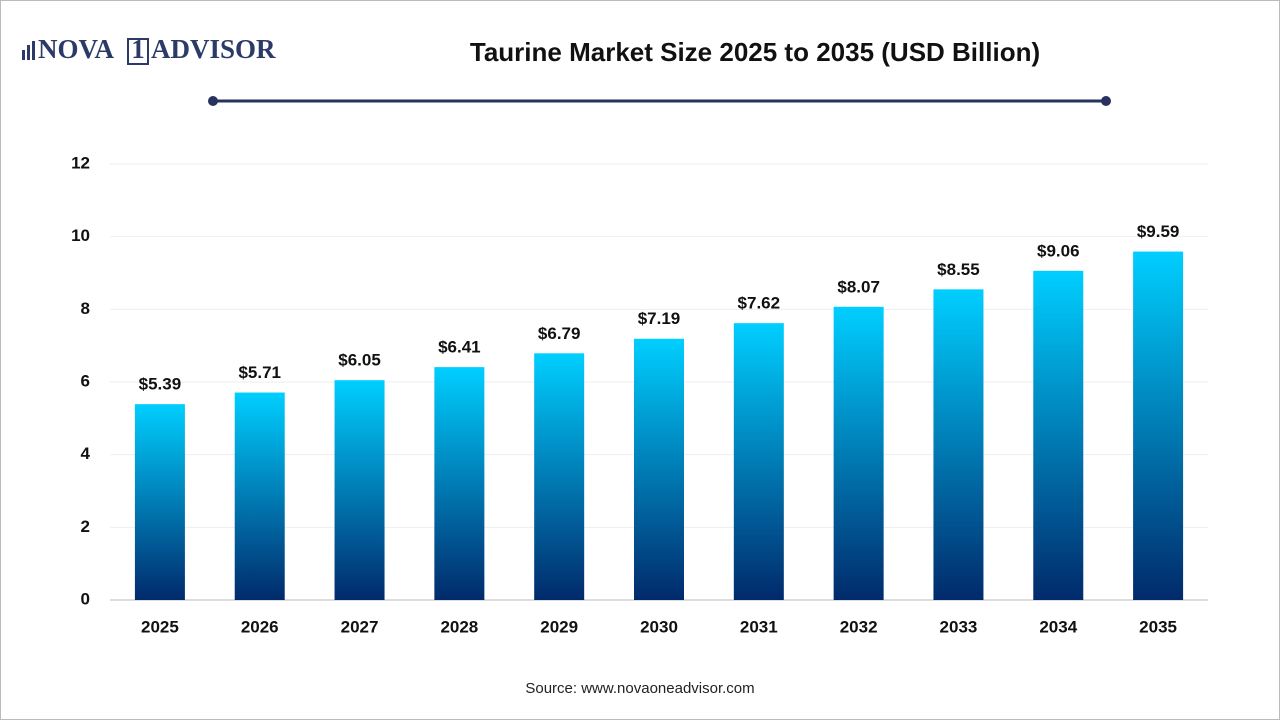  What do you see at coordinates (149, 49) in the screenshot?
I see `logo: NOVA 1 ADVISOR` at bounding box center [149, 49].